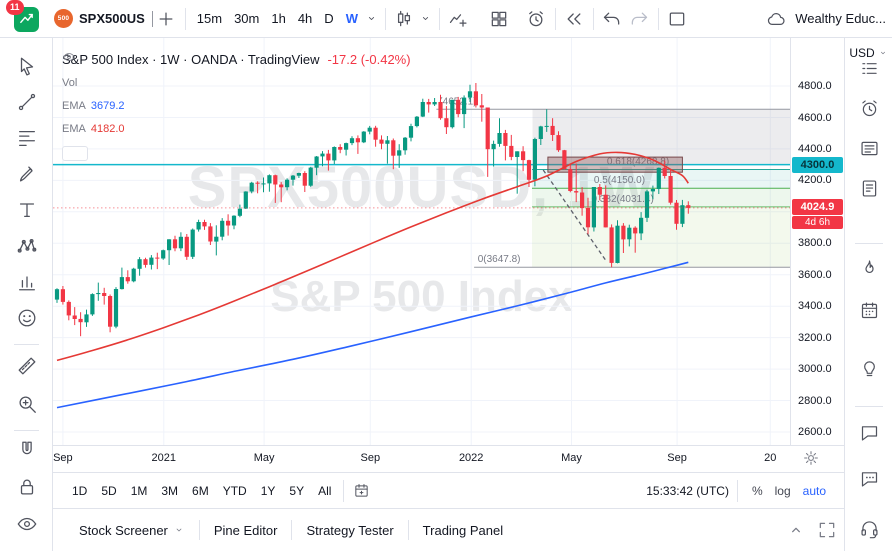 The width and height of the screenshot is (892, 551). Describe the element at coordinates (234, 490) in the screenshot. I see `range-YTD-button: YTD` at that location.